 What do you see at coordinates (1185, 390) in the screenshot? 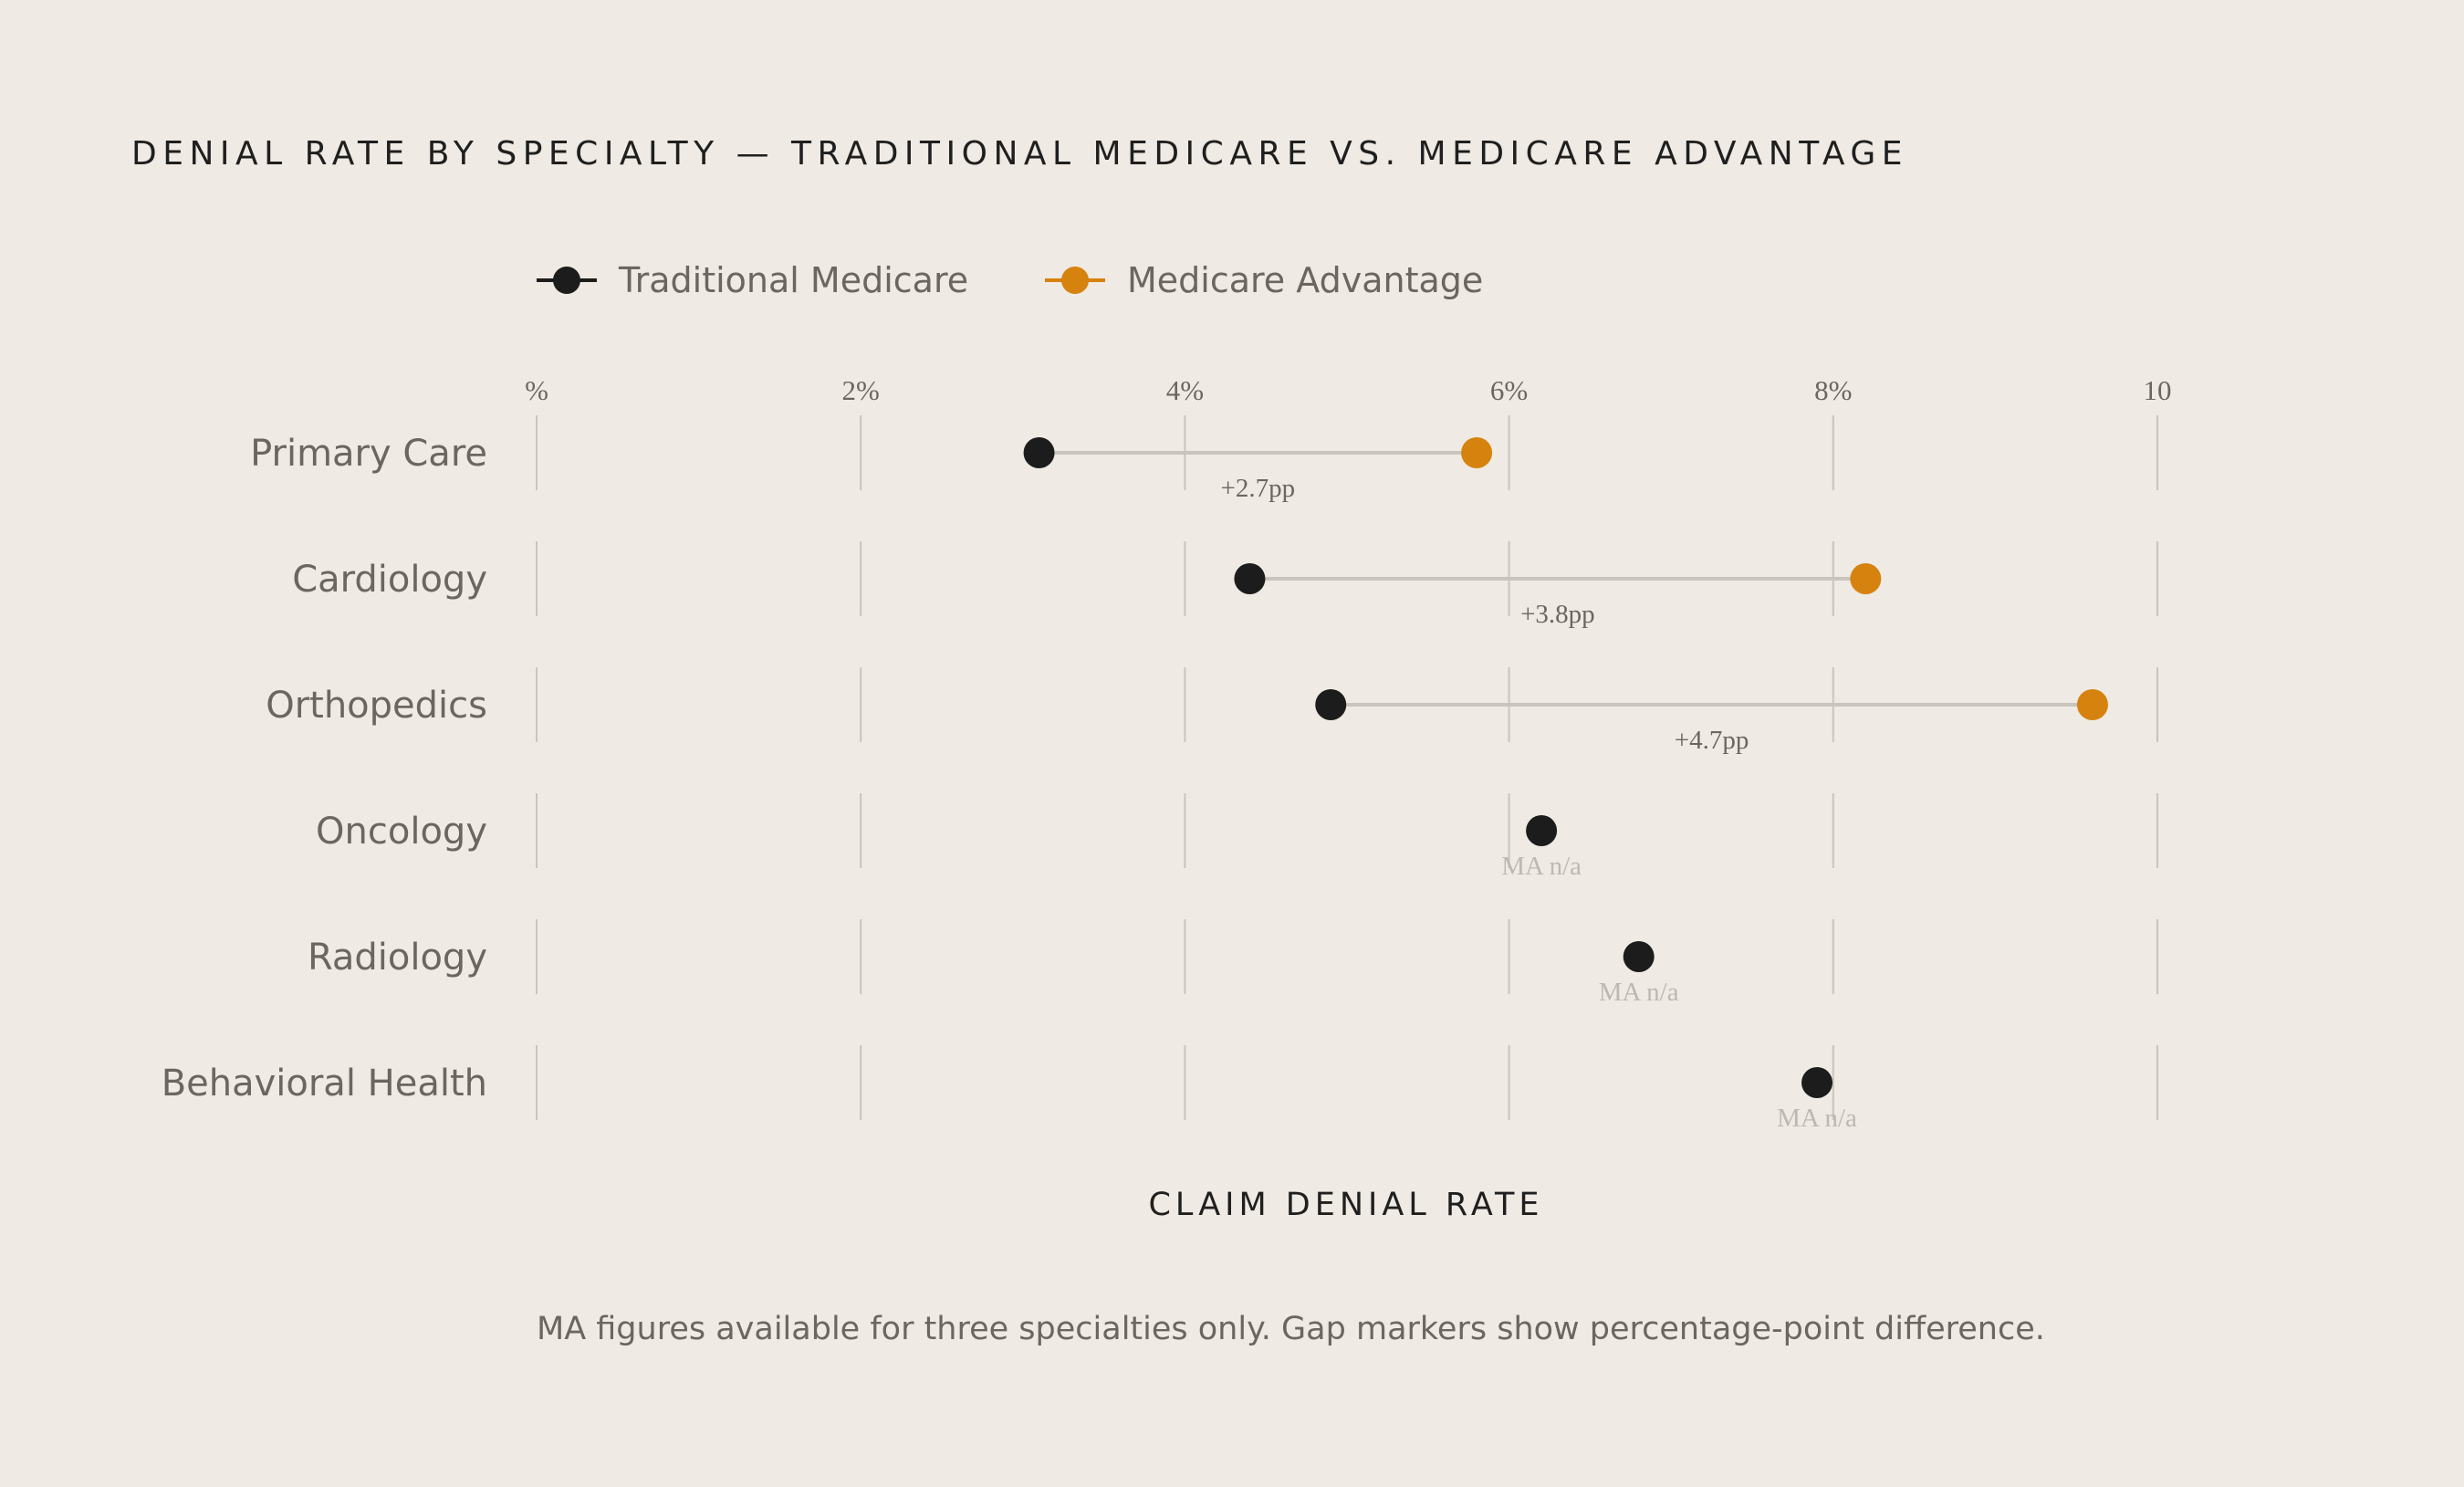
I see `x-tick-label-4: 4%` at bounding box center [1185, 390].